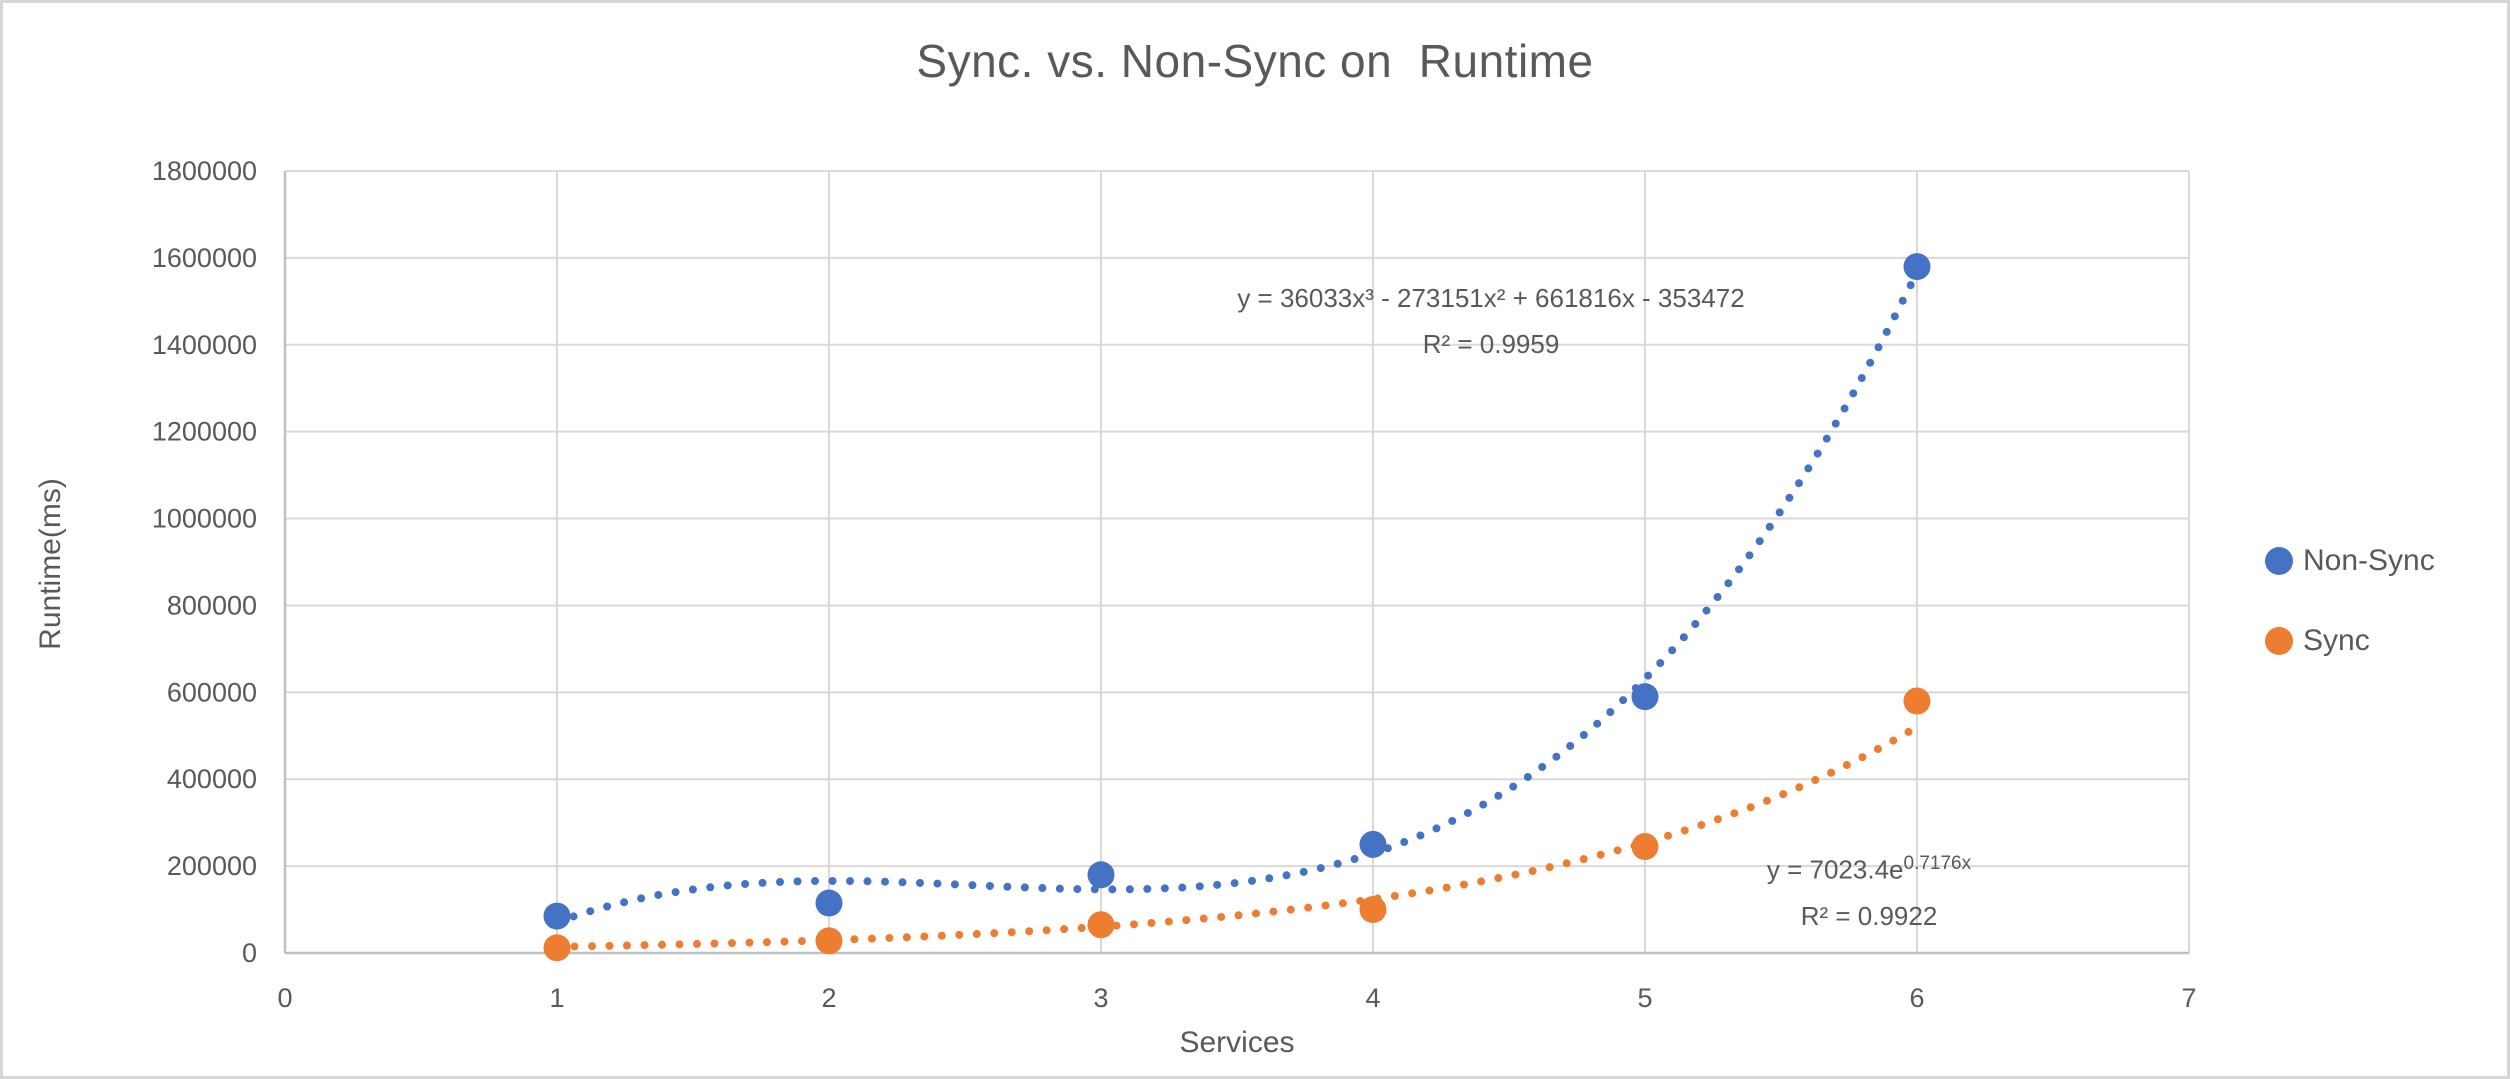 This screenshot has height=1079, width=2510. What do you see at coordinates (204, 171) in the screenshot?
I see `y-tick-label: 1800000` at bounding box center [204, 171].